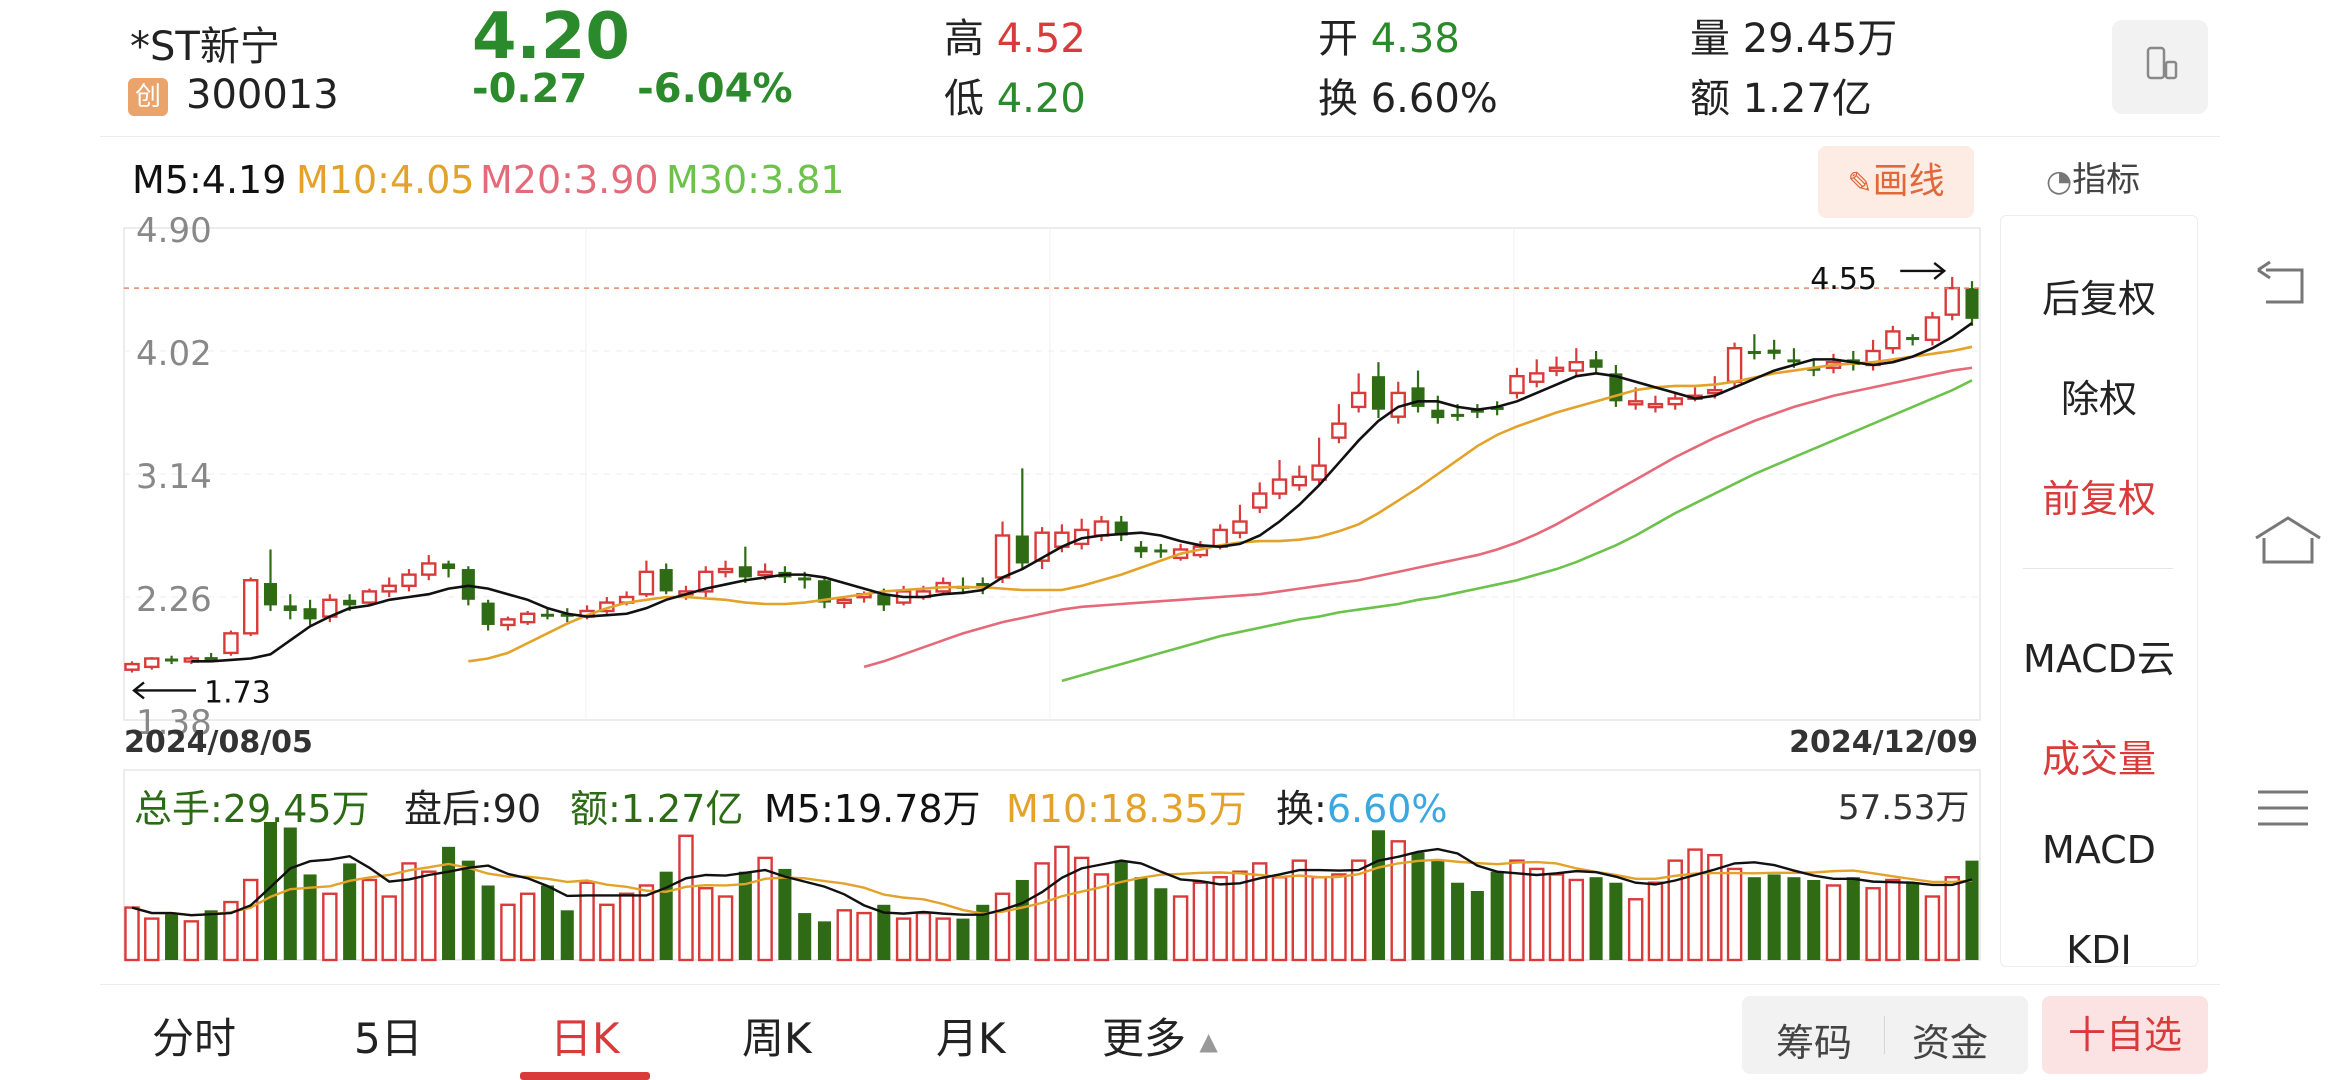  What do you see at coordinates (174, 477) in the screenshot?
I see `price-tick-label: 3.14` at bounding box center [174, 477].